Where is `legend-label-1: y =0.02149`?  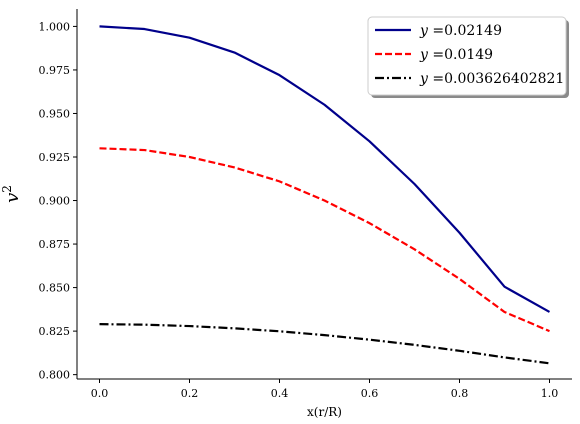 legend-label-1: y =0.02149 is located at coordinates (460, 31).